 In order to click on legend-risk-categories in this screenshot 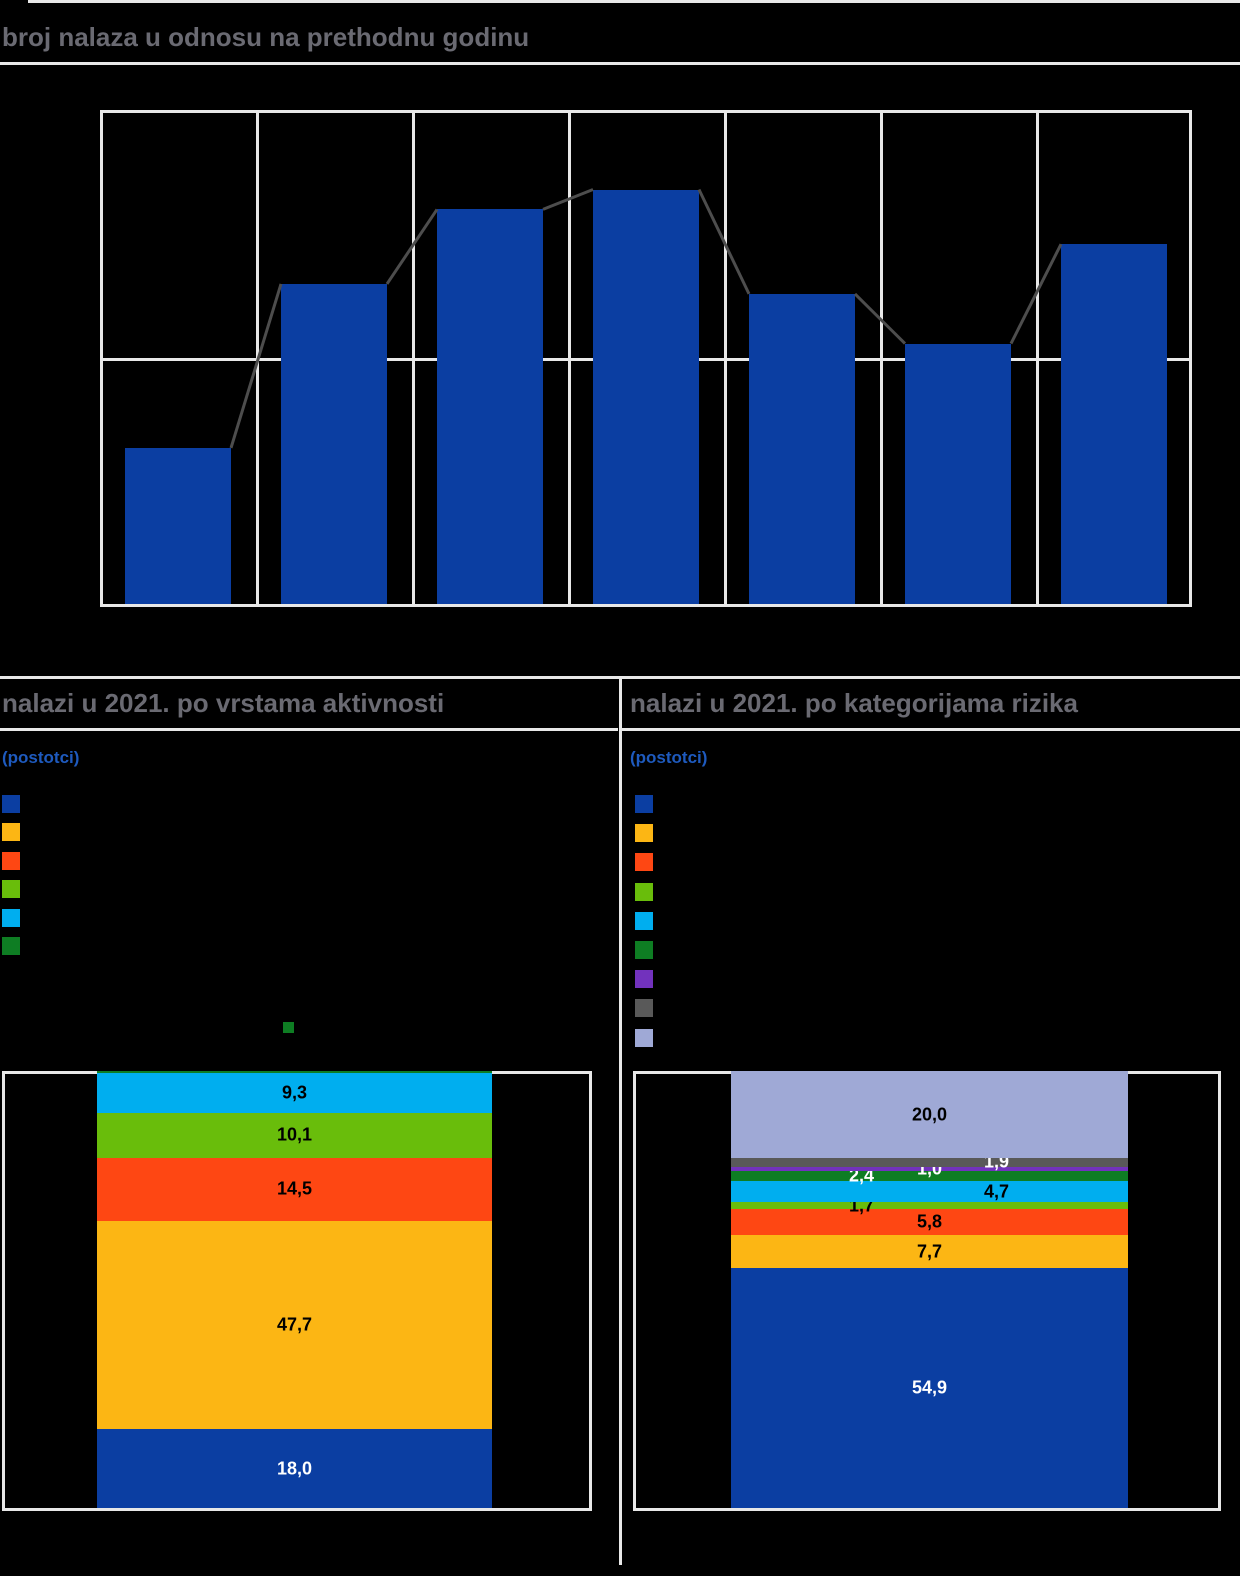, I will do `click(645, 925)`.